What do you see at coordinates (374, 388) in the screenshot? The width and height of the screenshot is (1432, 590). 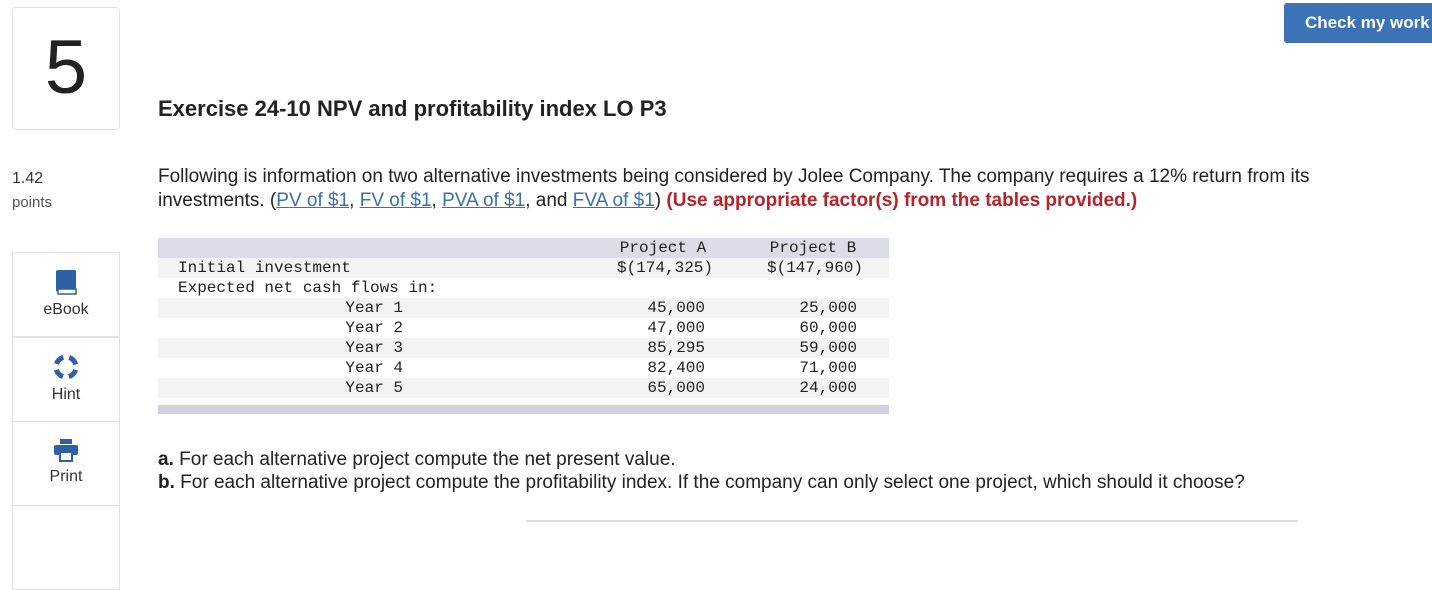 I see `year-label: Year 5` at bounding box center [374, 388].